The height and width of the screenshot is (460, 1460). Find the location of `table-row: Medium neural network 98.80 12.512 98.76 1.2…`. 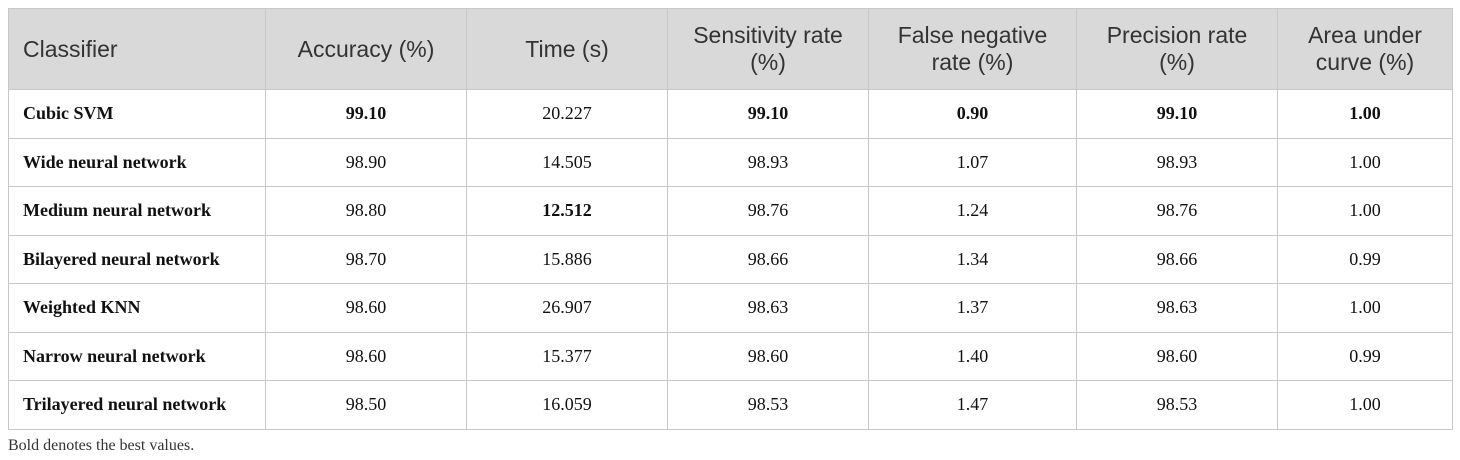

table-row: Medium neural network 98.80 12.512 98.76 1.2… is located at coordinates (730, 211).